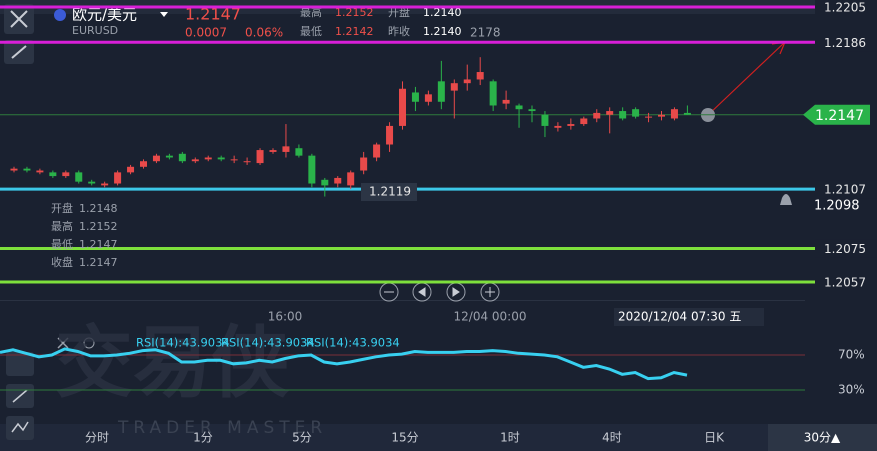  I want to click on tab: 日K, so click(714, 438).